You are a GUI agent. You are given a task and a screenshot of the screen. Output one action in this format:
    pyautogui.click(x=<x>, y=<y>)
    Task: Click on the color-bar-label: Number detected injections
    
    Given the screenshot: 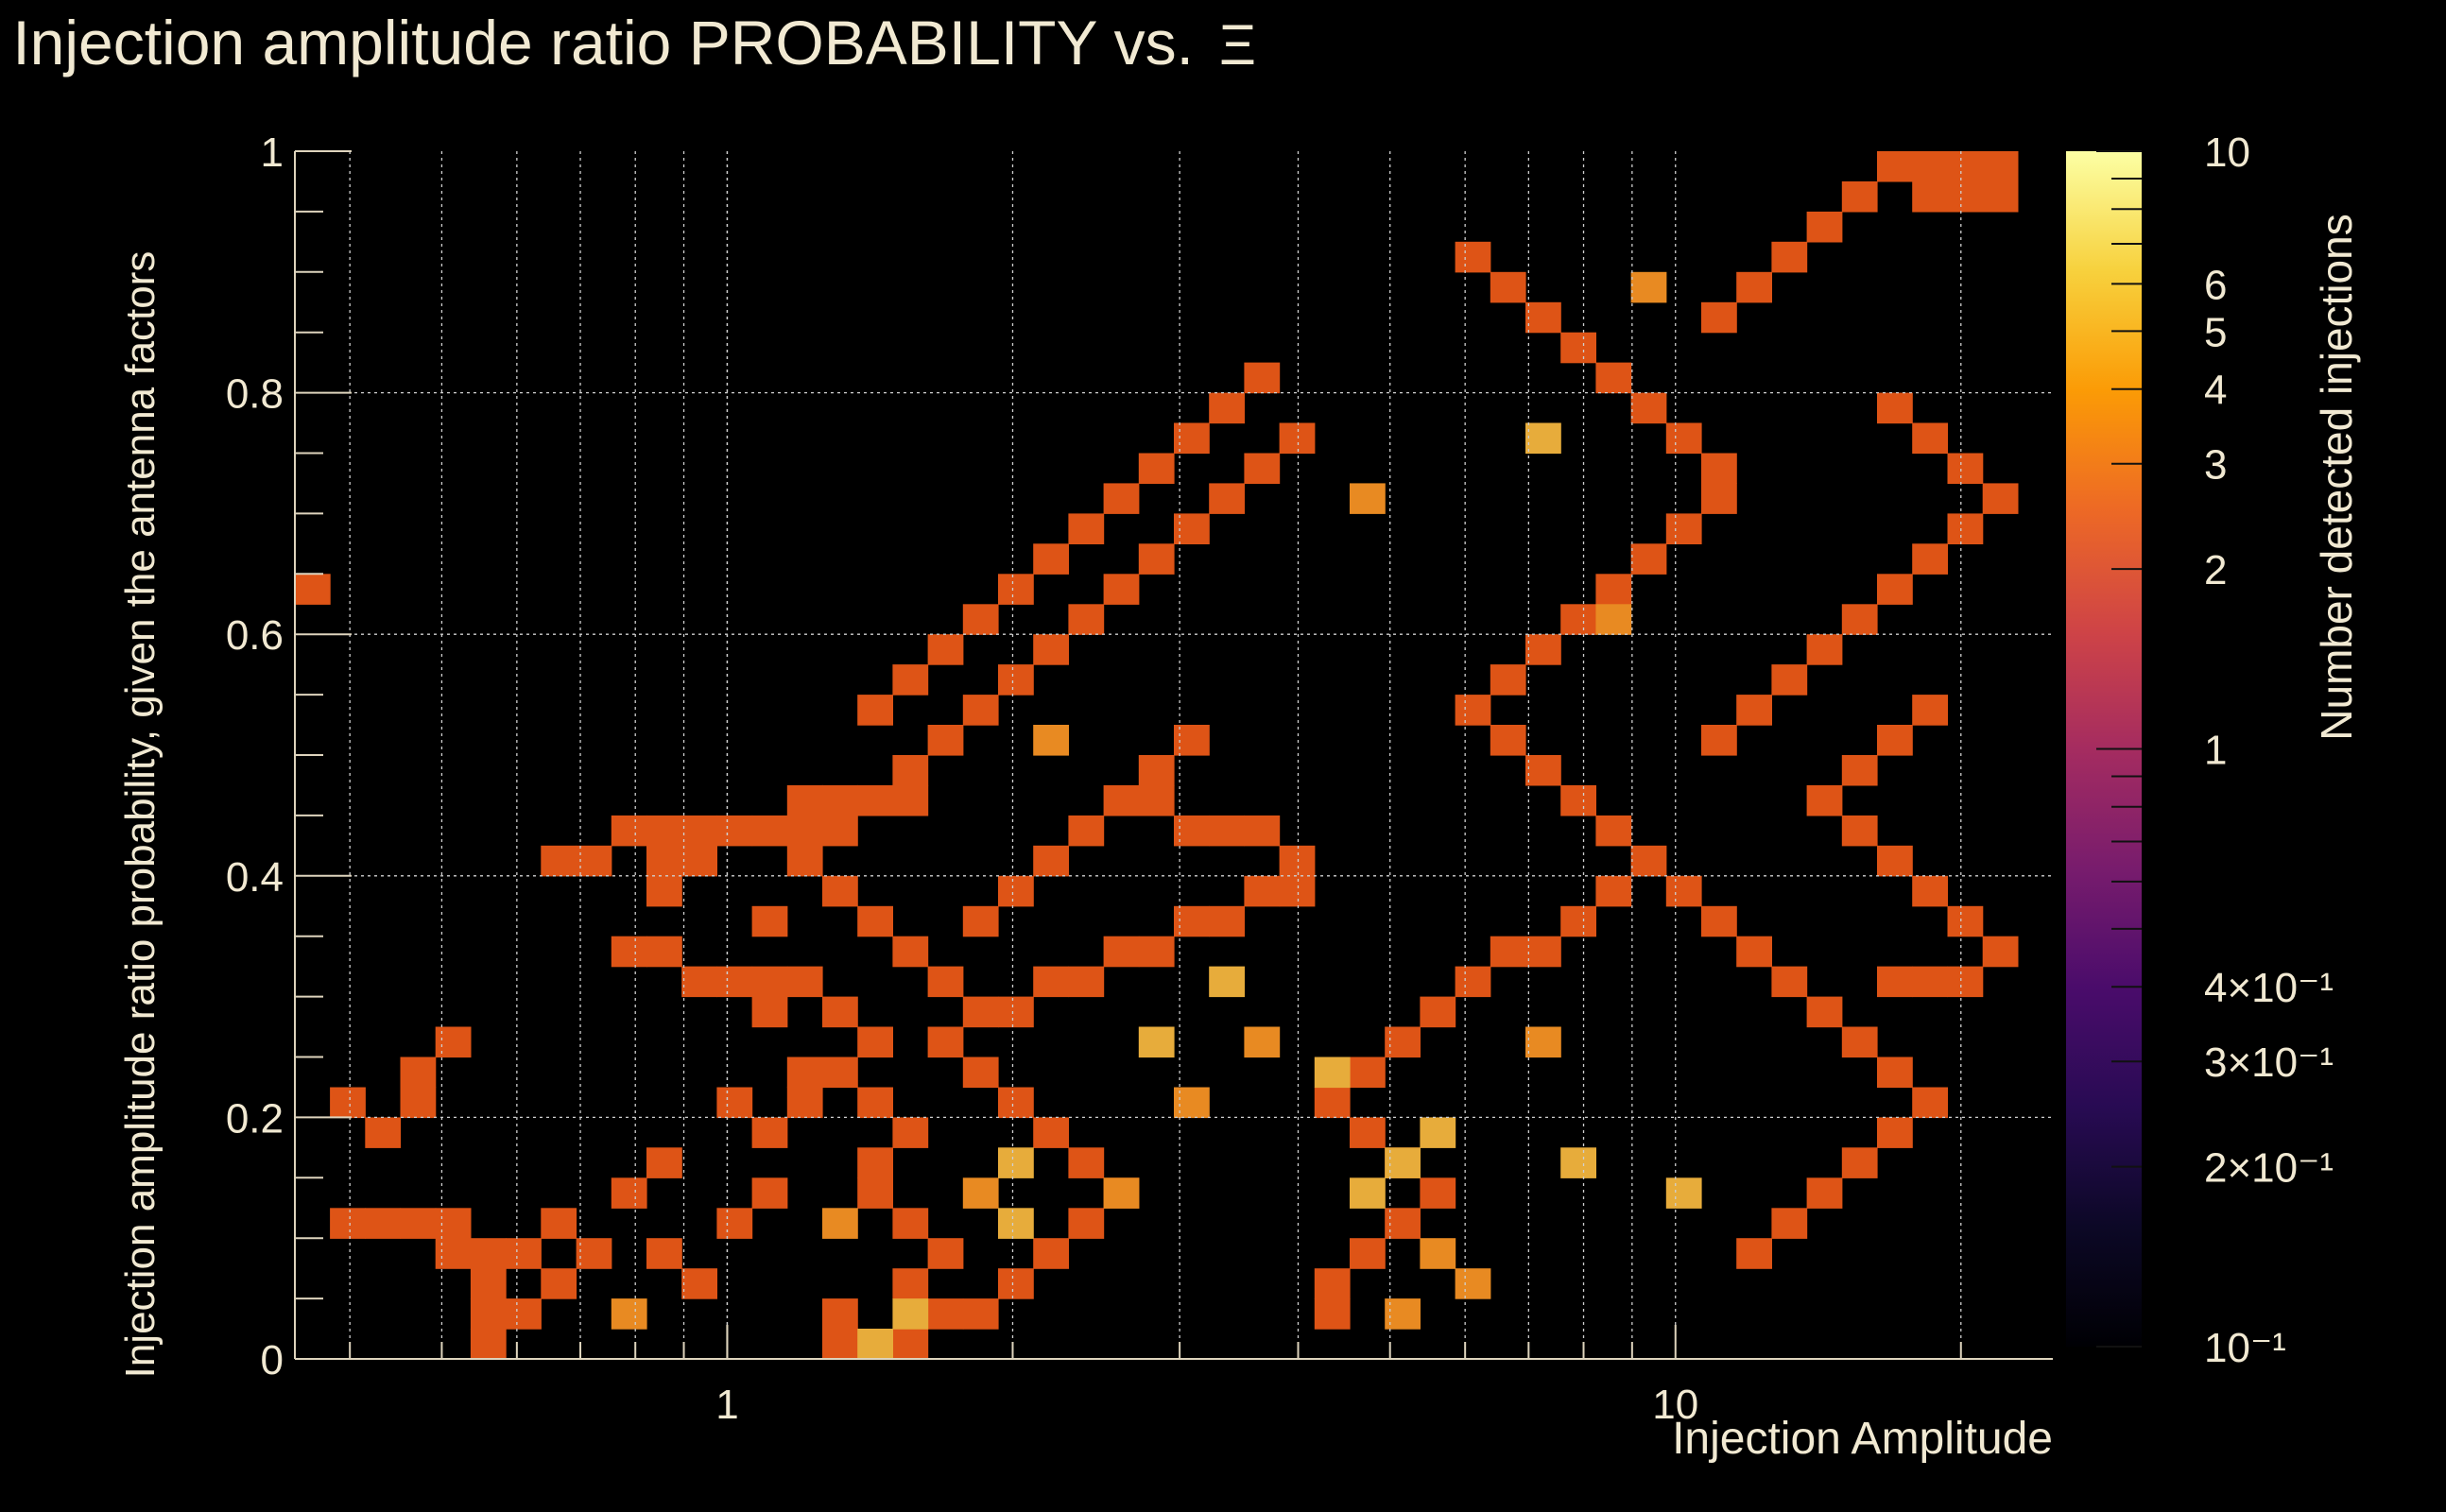 What is the action you would take?
    pyautogui.click(x=2336, y=477)
    